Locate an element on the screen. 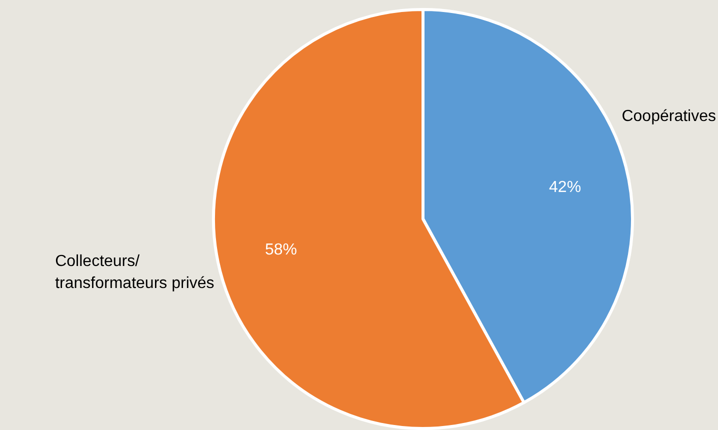 The height and width of the screenshot is (430, 718). slice-label: Collecteurs/ transformateurs privés is located at coordinates (134, 272).